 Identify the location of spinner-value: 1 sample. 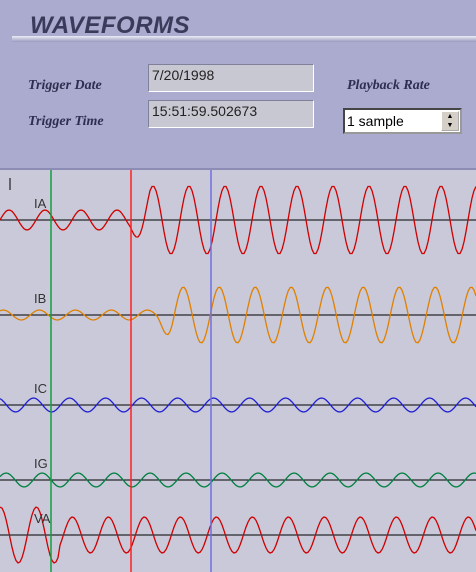
(375, 121).